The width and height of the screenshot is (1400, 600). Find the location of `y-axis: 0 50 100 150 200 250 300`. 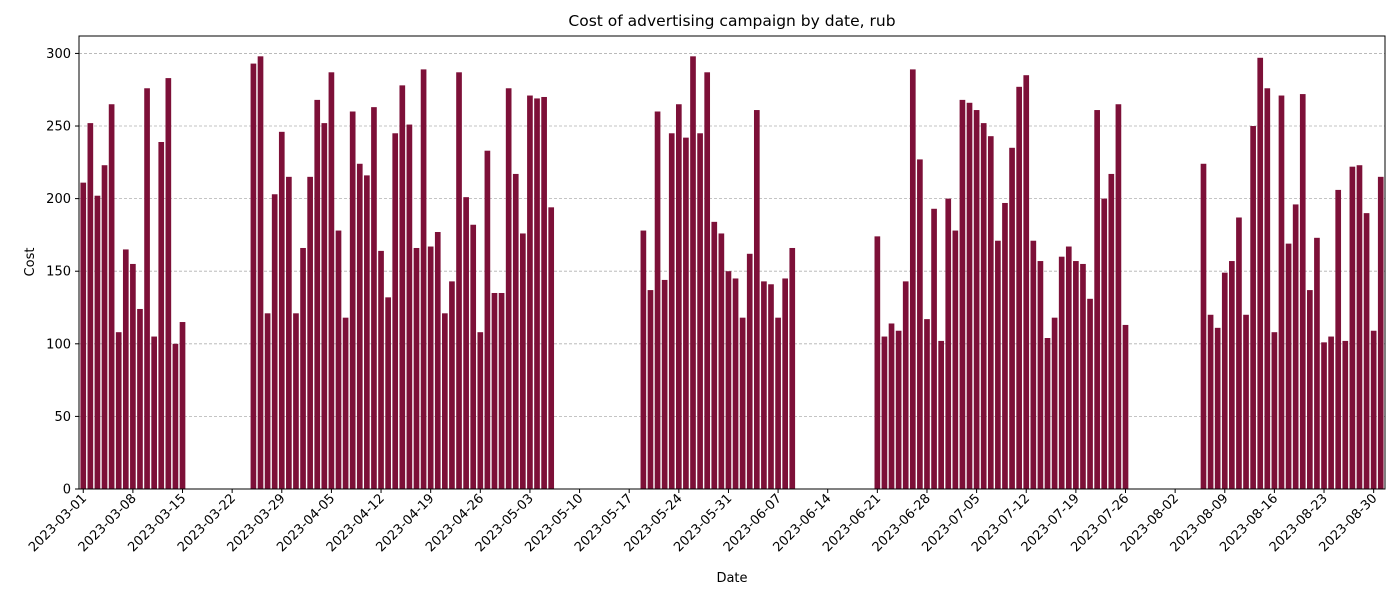

y-axis: 0 50 100 150 200 250 300 is located at coordinates (62, 272).